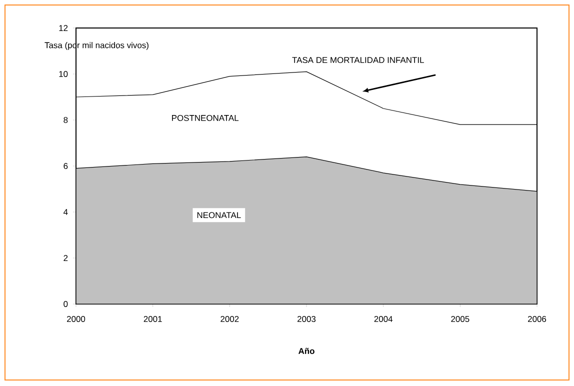 The width and height of the screenshot is (574, 386). Describe the element at coordinates (460, 319) in the screenshot. I see `x-tick-label: 2005` at that location.